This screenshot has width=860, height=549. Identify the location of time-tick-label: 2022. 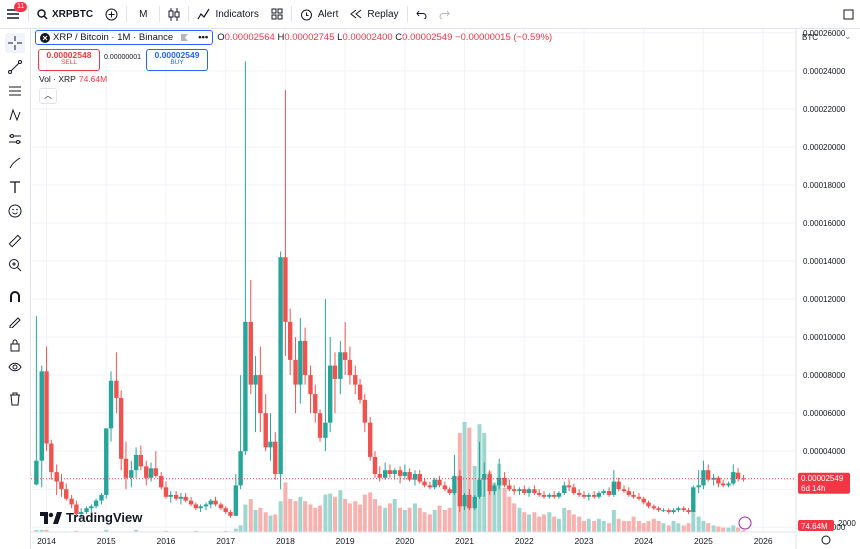
(524, 541).